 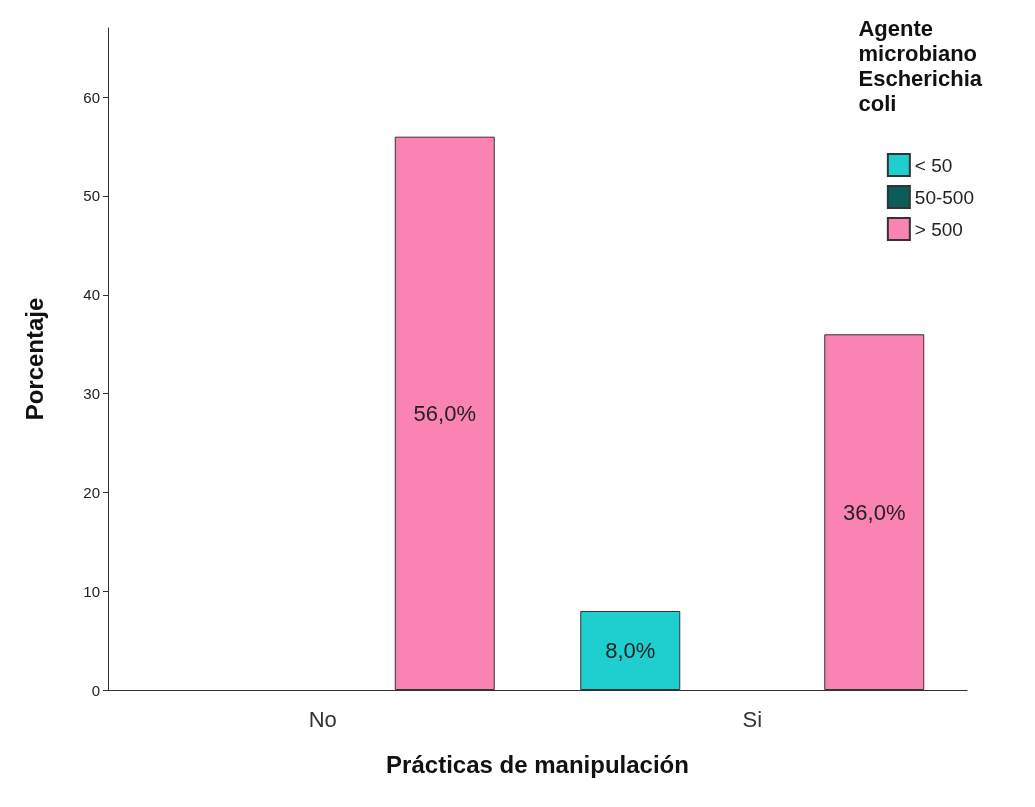 I want to click on legend-label: > 500, so click(x=938, y=229).